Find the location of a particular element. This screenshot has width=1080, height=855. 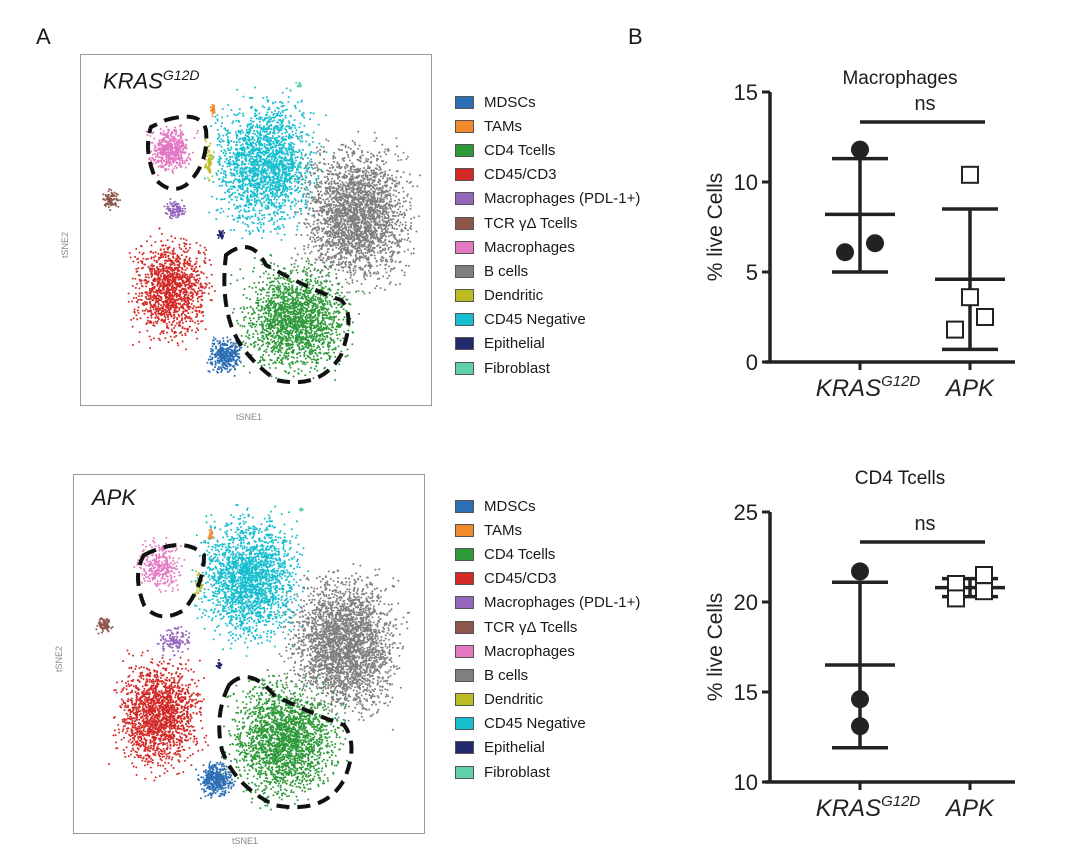

tsne-cluster-macrophages is located at coordinates (172, 150).